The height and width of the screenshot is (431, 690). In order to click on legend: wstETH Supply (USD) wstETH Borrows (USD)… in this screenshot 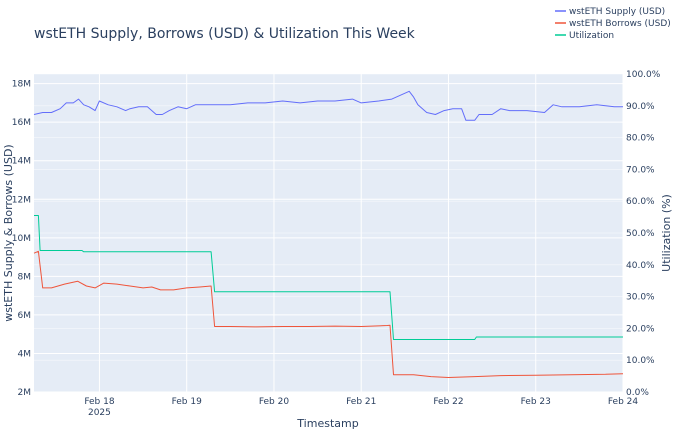, I will do `click(613, 24)`.